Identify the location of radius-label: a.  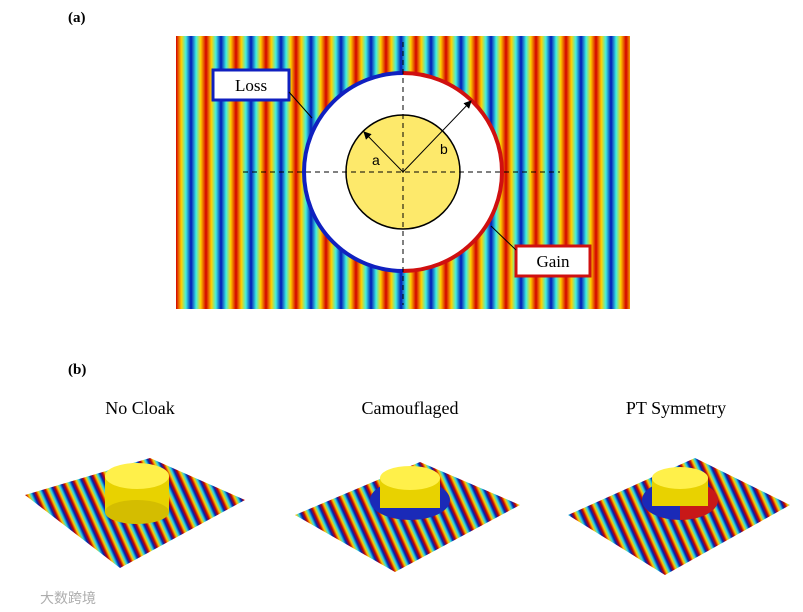
(376, 160).